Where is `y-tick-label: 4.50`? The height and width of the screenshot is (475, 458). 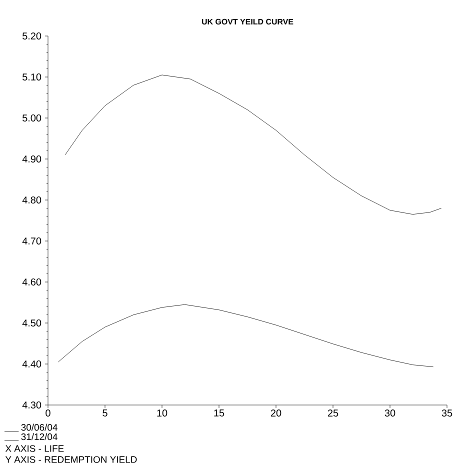 y-tick-label: 4.50 is located at coordinates (32, 323).